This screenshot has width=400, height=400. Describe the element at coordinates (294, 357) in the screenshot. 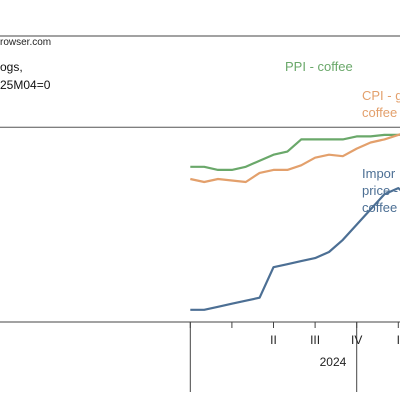

I see `x-axis: IIIIIIVIIIIIIIV20242025` at that location.